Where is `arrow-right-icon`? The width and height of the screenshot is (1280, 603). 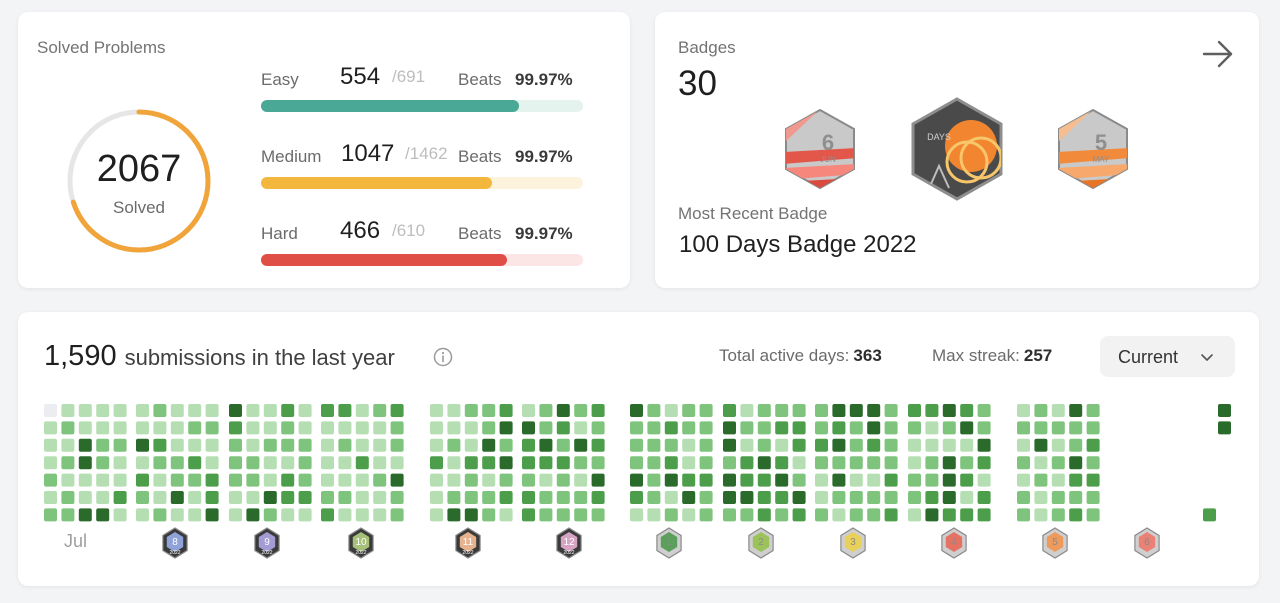
arrow-right-icon is located at coordinates (1218, 54).